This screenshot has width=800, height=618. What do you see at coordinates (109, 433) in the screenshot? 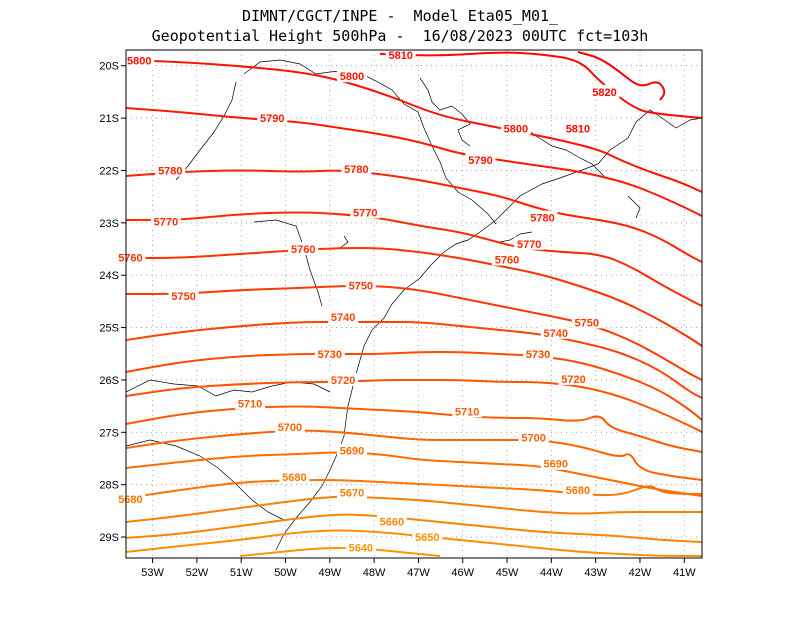
I see `lat-tick-label: 27S` at bounding box center [109, 433].